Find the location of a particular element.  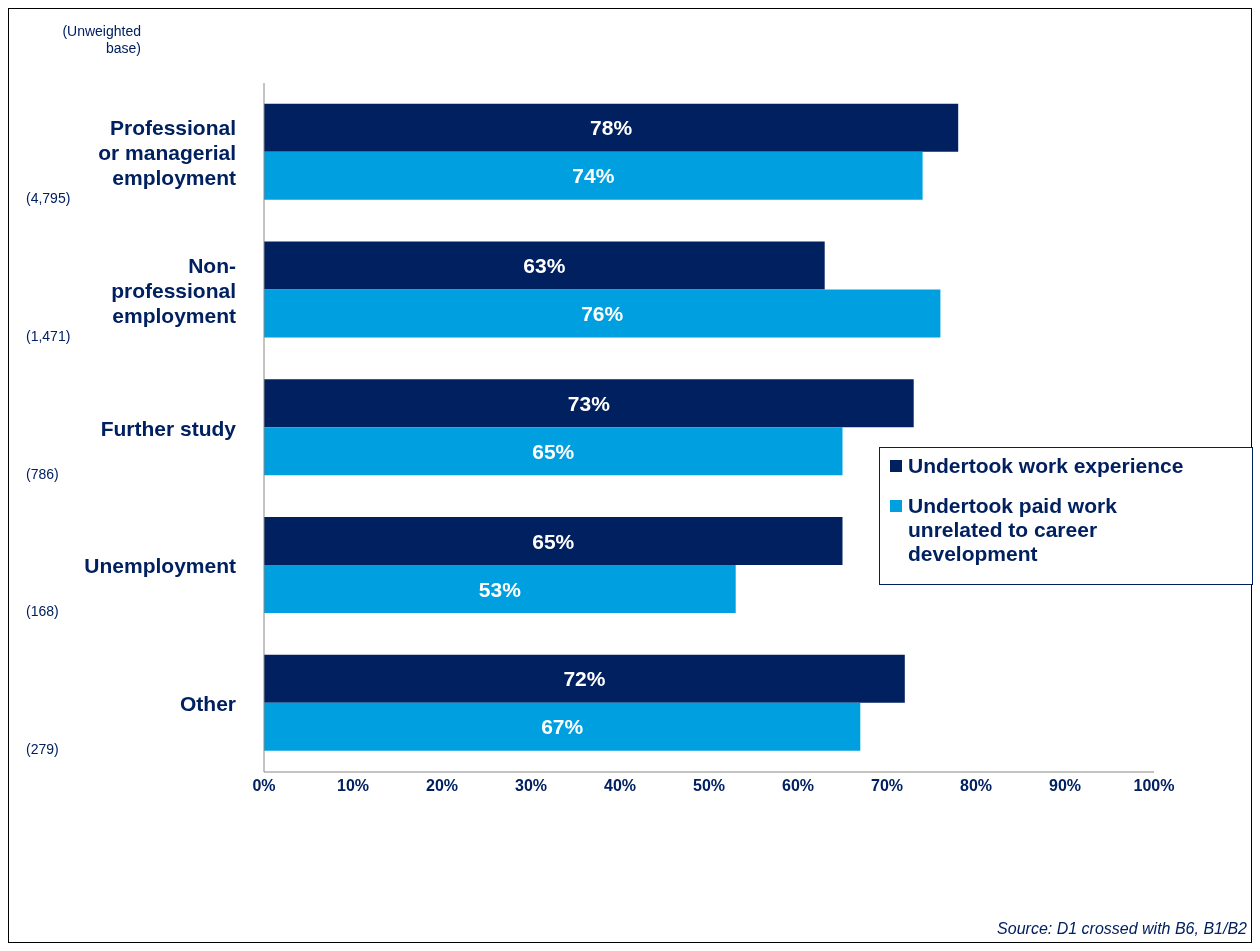

legend-label: Undertook paid work unrelated to career development is located at coordinates (1013, 530).